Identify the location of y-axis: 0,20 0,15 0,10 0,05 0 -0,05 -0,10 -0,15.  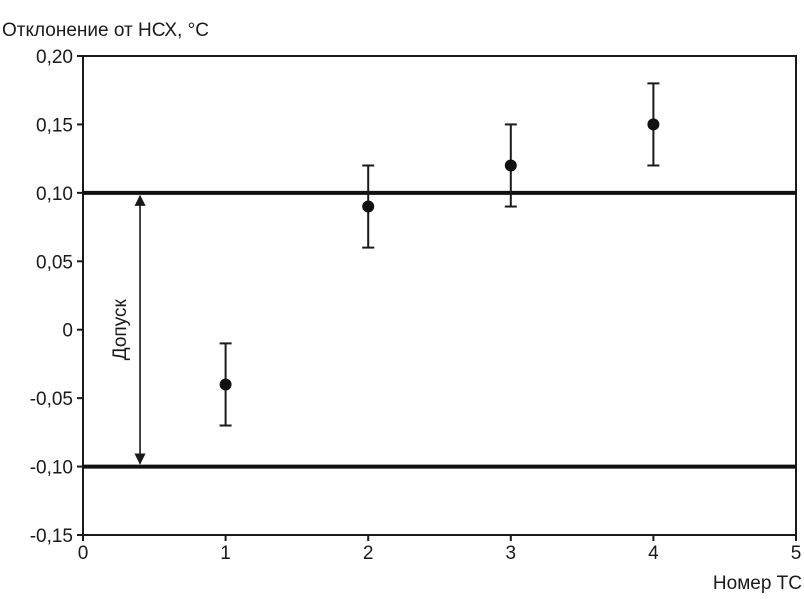
(56, 297).